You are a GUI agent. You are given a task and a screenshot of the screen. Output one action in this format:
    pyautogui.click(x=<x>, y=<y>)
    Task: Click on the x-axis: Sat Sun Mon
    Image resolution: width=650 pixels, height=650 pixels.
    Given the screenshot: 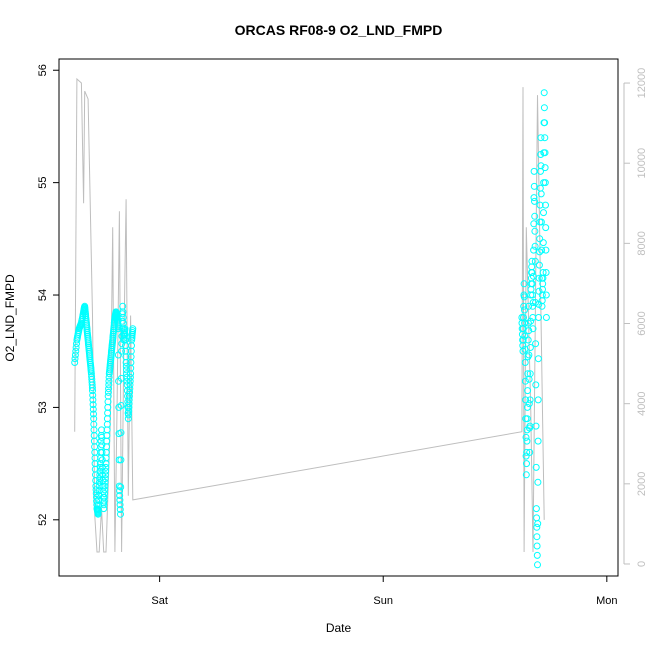 What is the action you would take?
    pyautogui.click(x=384, y=591)
    